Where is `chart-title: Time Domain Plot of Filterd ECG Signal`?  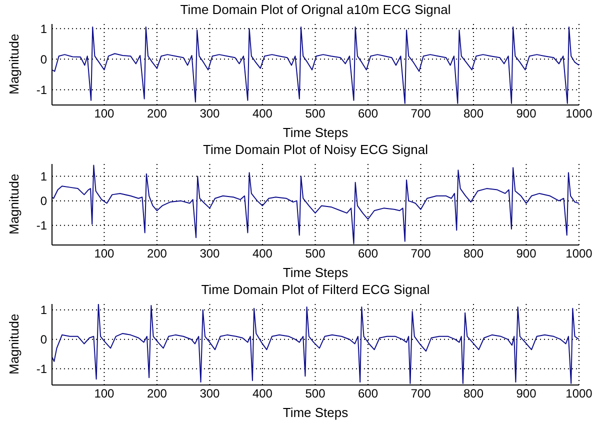 chart-title: Time Domain Plot of Filterd ECG Signal is located at coordinates (315, 289).